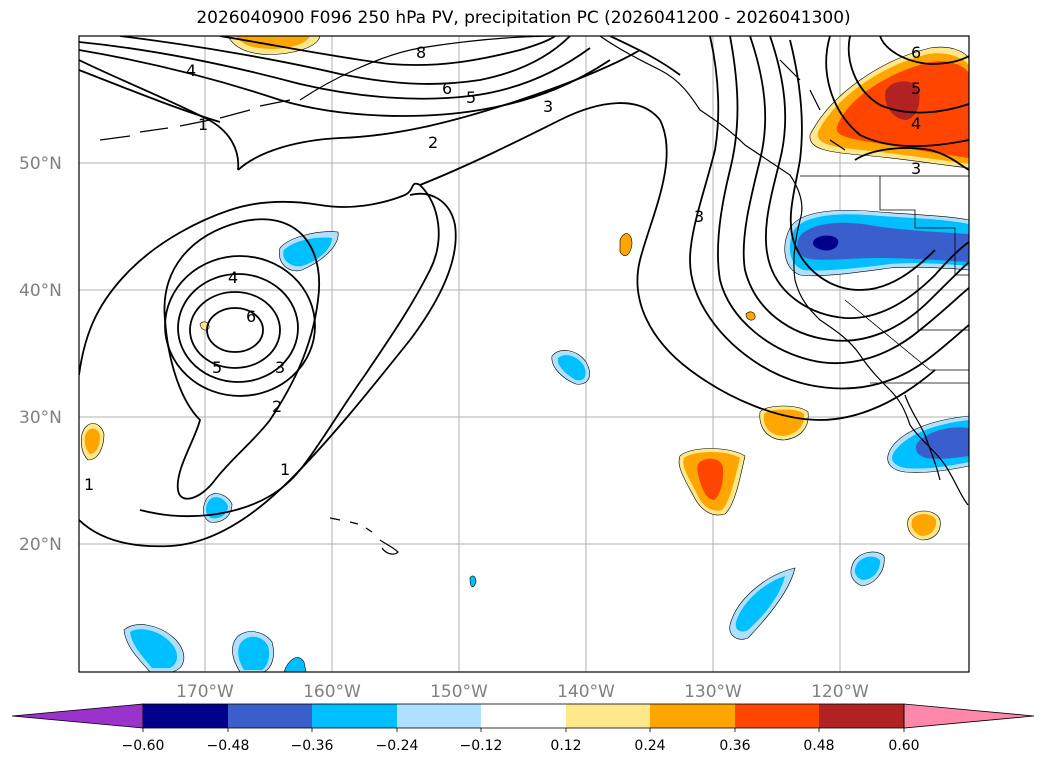 The height and width of the screenshot is (765, 1047). I want to click on lat-label-40n: 40°N, so click(40, 291).